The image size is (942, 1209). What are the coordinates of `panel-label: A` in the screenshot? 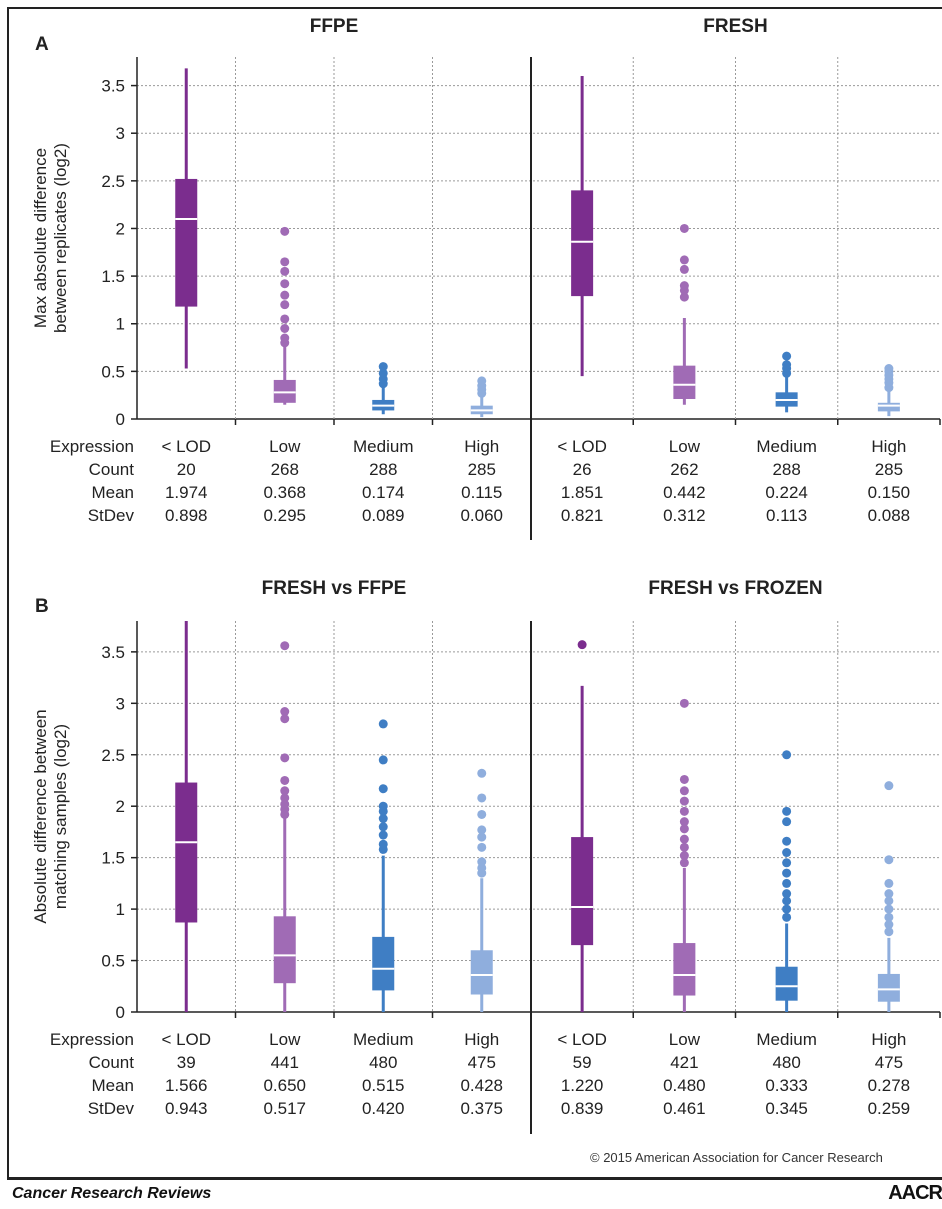 It's located at (42, 44).